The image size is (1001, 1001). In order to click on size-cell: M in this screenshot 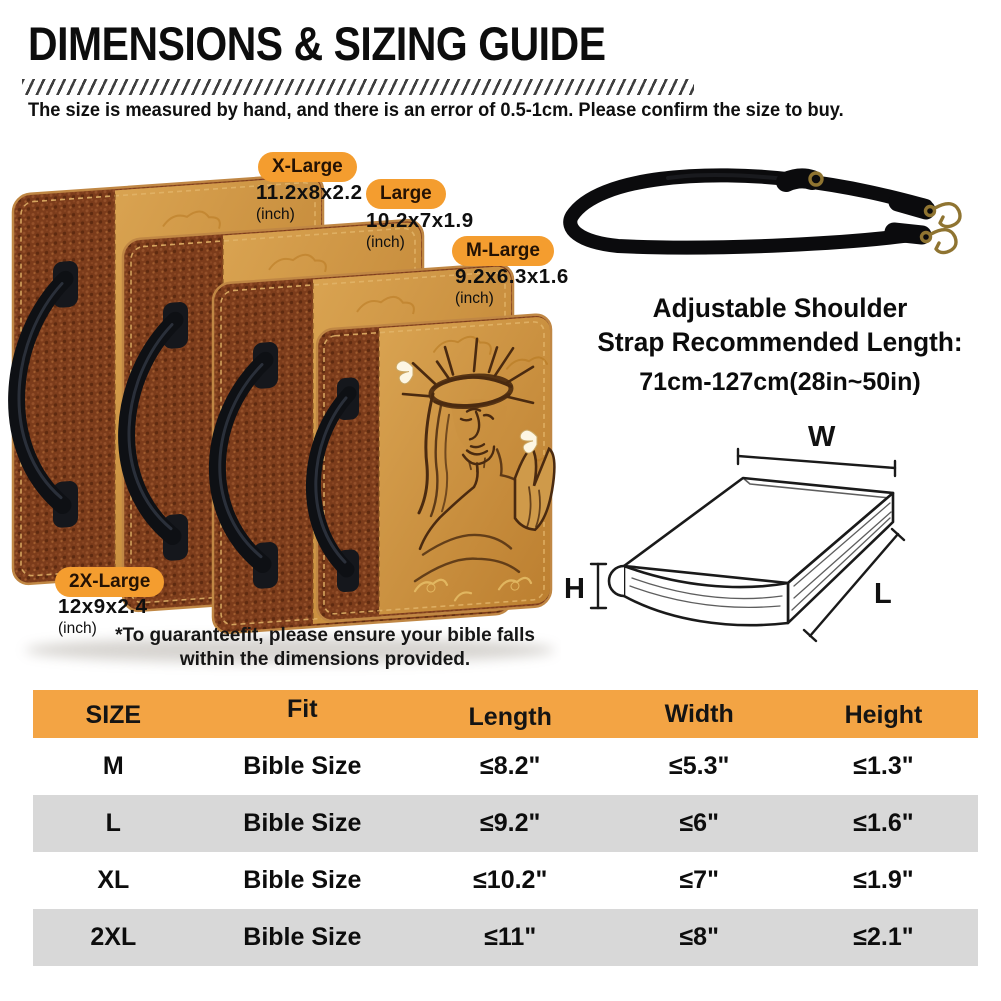, I will do `click(113, 766)`.